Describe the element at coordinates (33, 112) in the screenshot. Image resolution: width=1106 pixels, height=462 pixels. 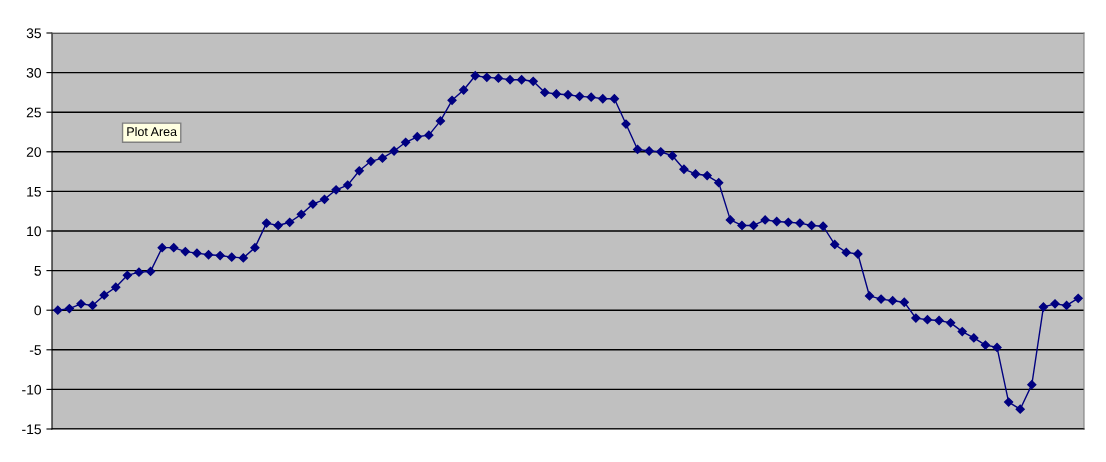
I see `y-tick-label: 25` at that location.